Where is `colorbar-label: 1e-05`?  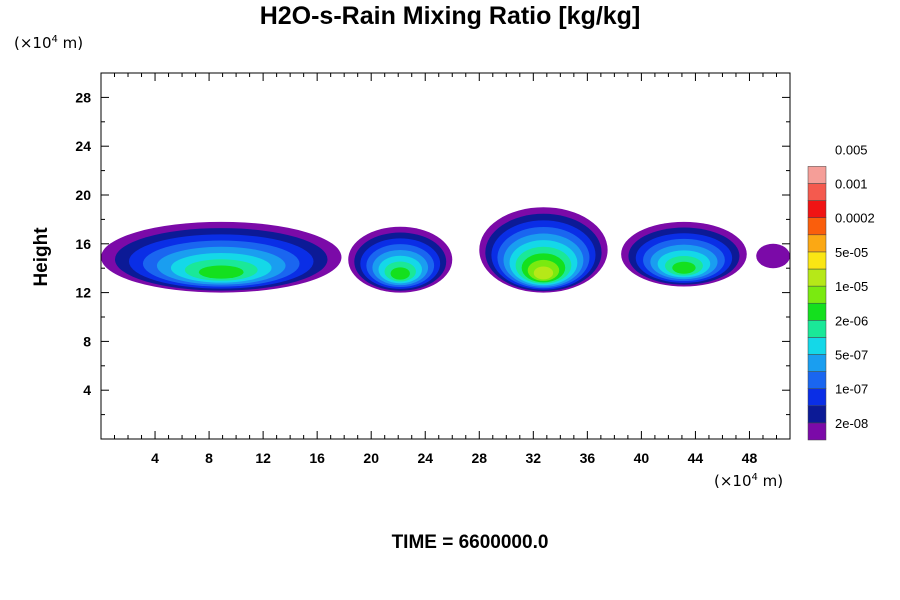
colorbar-label: 1e-05 is located at coordinates (851, 286).